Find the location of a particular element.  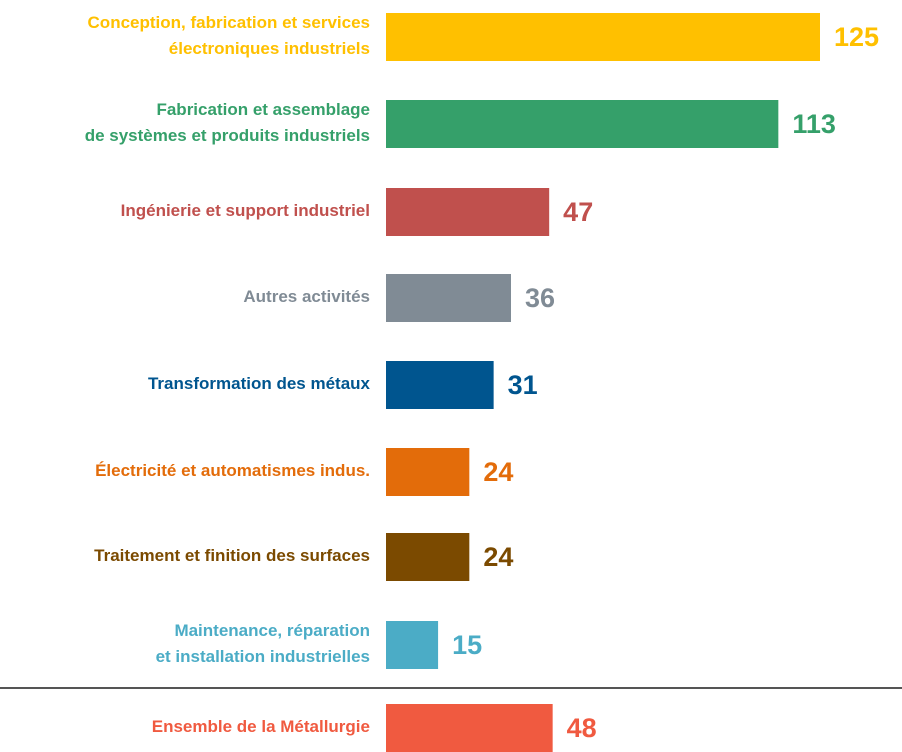

category-label: Traitement et finition des surfaces is located at coordinates (232, 555).